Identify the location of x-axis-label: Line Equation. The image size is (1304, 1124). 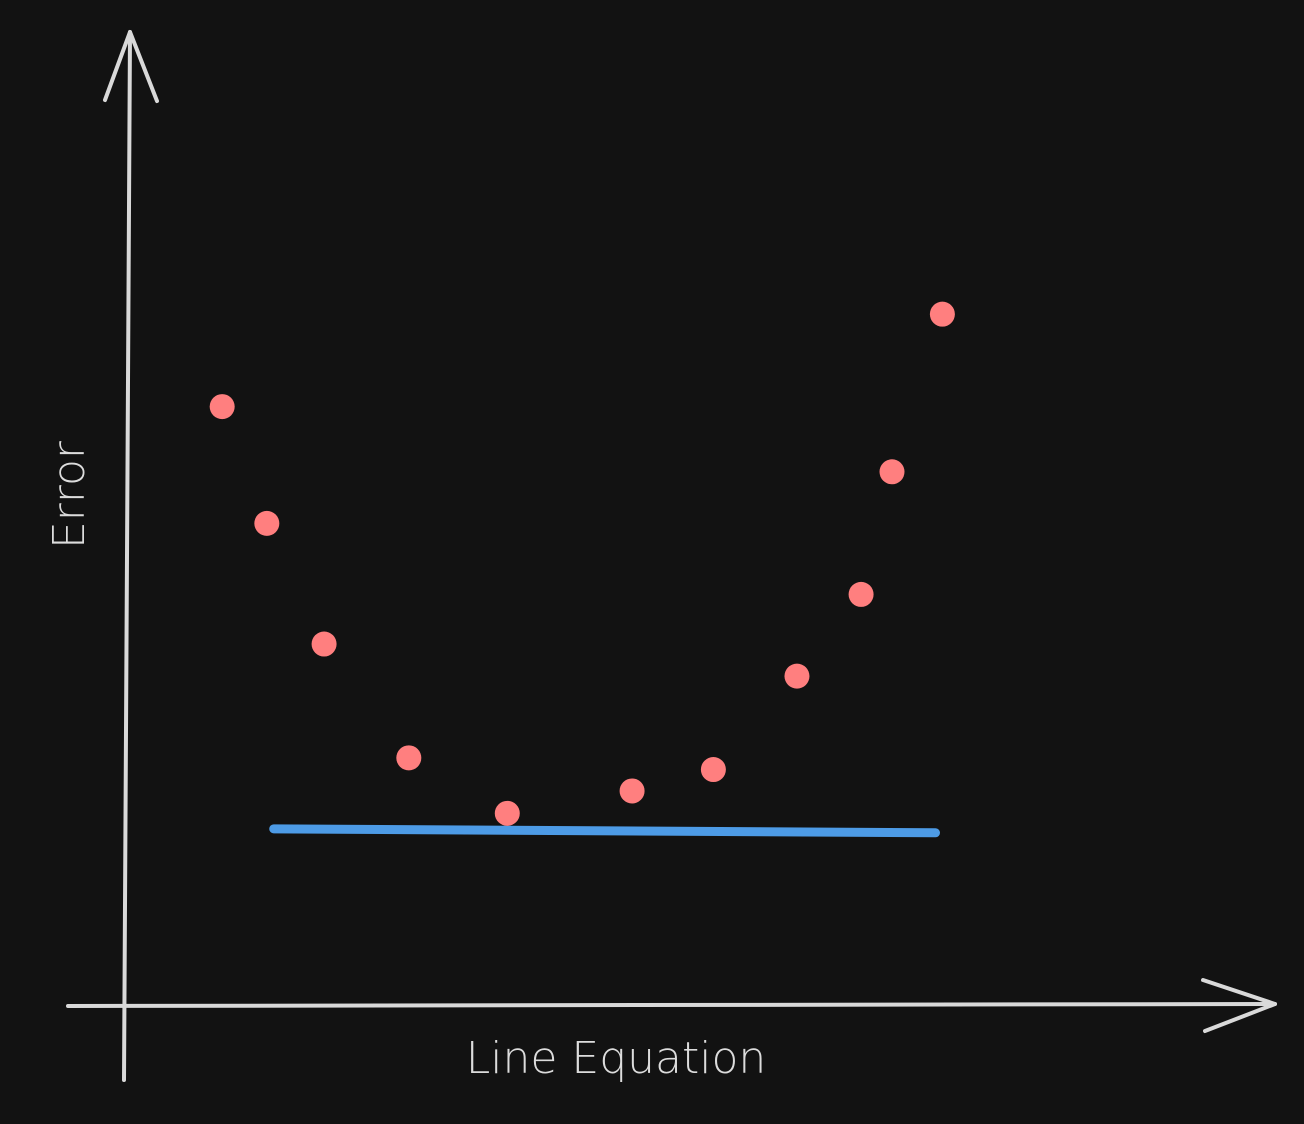
(616, 1058).